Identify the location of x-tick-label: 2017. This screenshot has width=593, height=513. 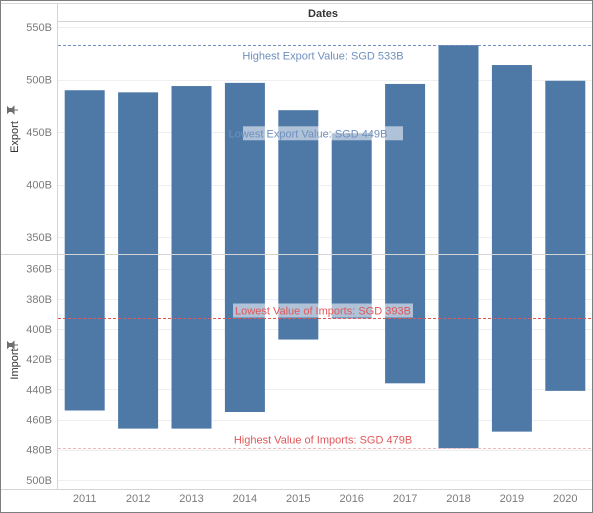
(405, 499).